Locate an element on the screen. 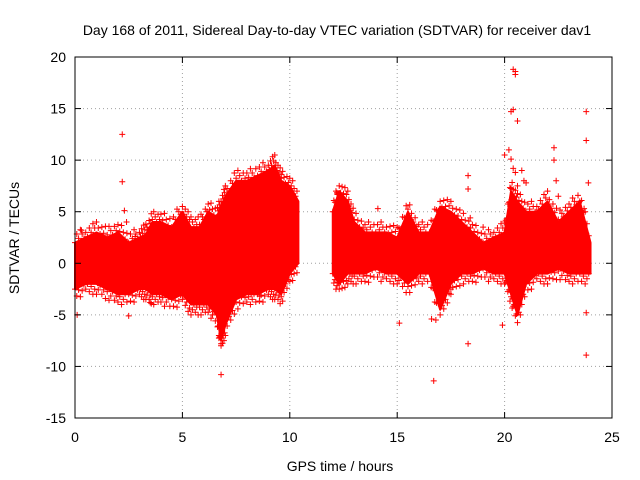 The width and height of the screenshot is (640, 480). y-tick-label: 5 is located at coordinates (62, 212).